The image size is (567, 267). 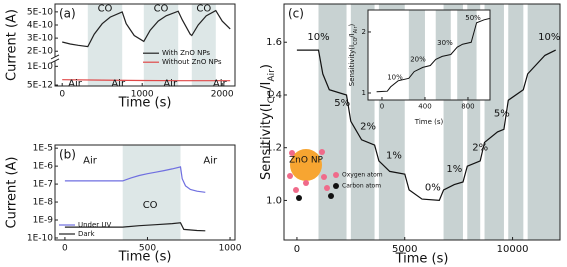 What do you see at coordinates (364, 32) in the screenshot?
I see `y-tick-label: 2` at bounding box center [364, 32].